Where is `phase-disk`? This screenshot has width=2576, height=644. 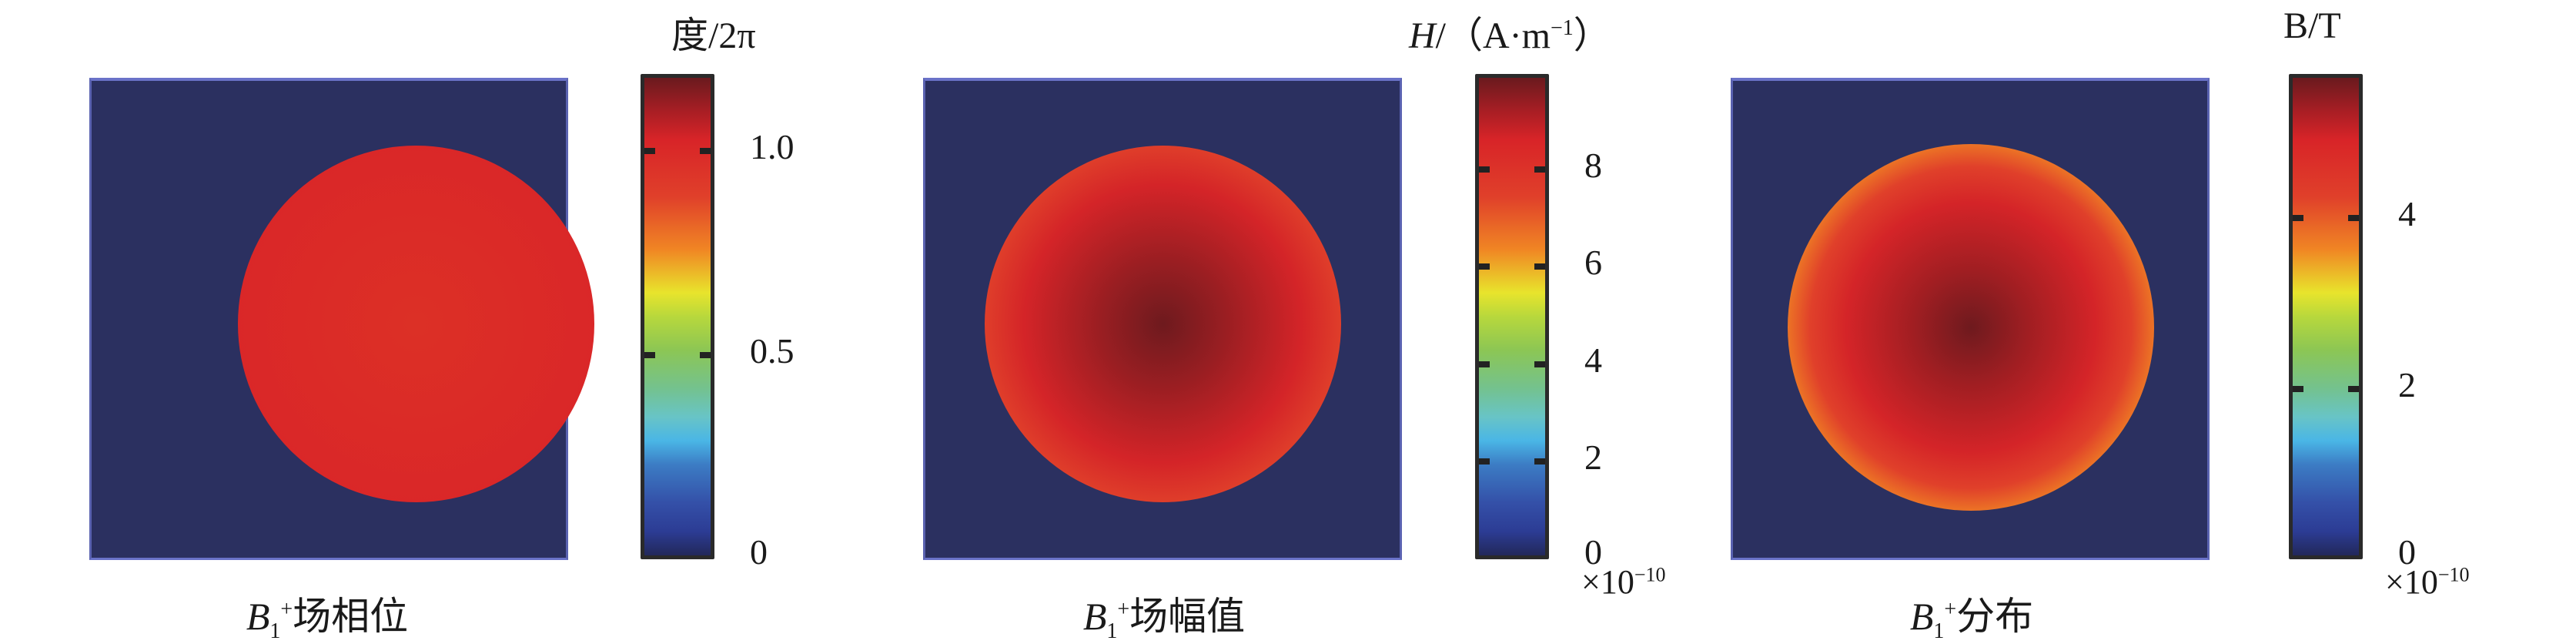
phase-disk is located at coordinates (416, 324).